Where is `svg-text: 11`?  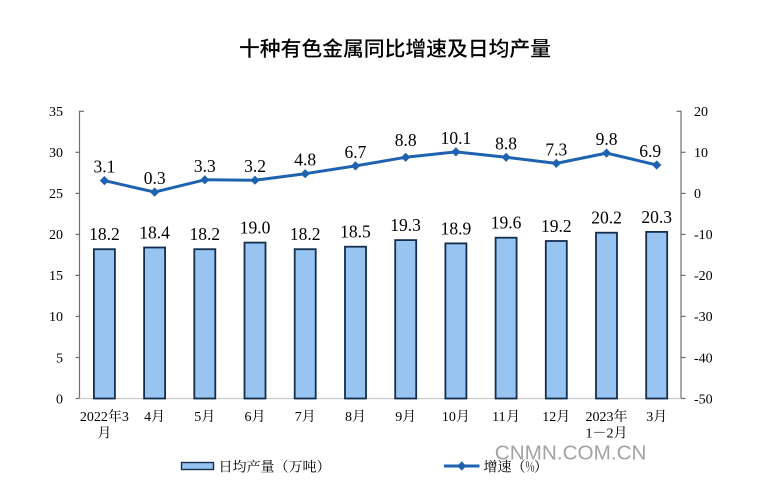 svg-text: 11 is located at coordinates (498, 417).